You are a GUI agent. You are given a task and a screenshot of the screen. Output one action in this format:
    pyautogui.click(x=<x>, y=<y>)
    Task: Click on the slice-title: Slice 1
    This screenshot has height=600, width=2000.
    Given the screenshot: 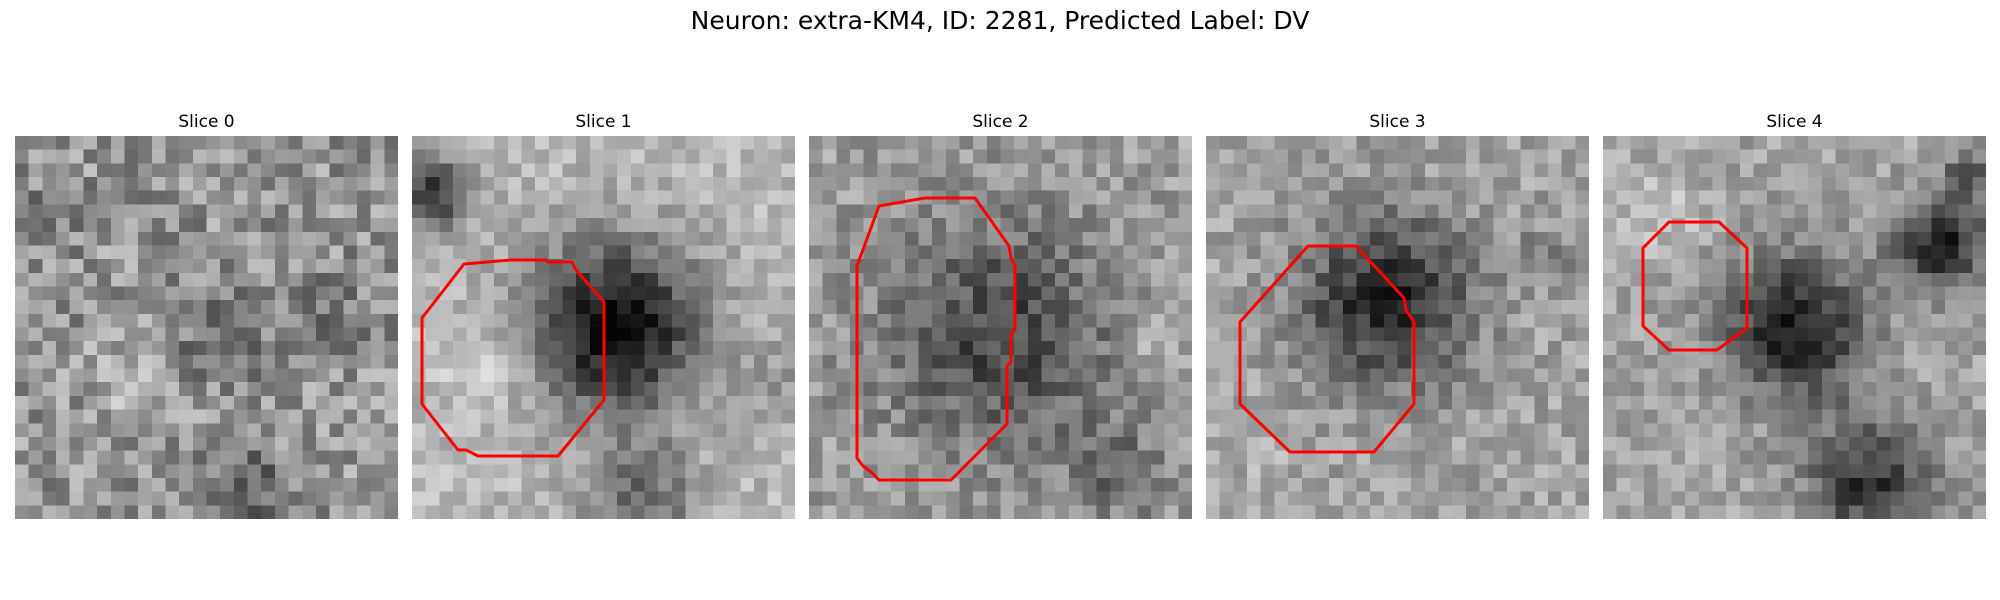 What is the action you would take?
    pyautogui.click(x=603, y=122)
    